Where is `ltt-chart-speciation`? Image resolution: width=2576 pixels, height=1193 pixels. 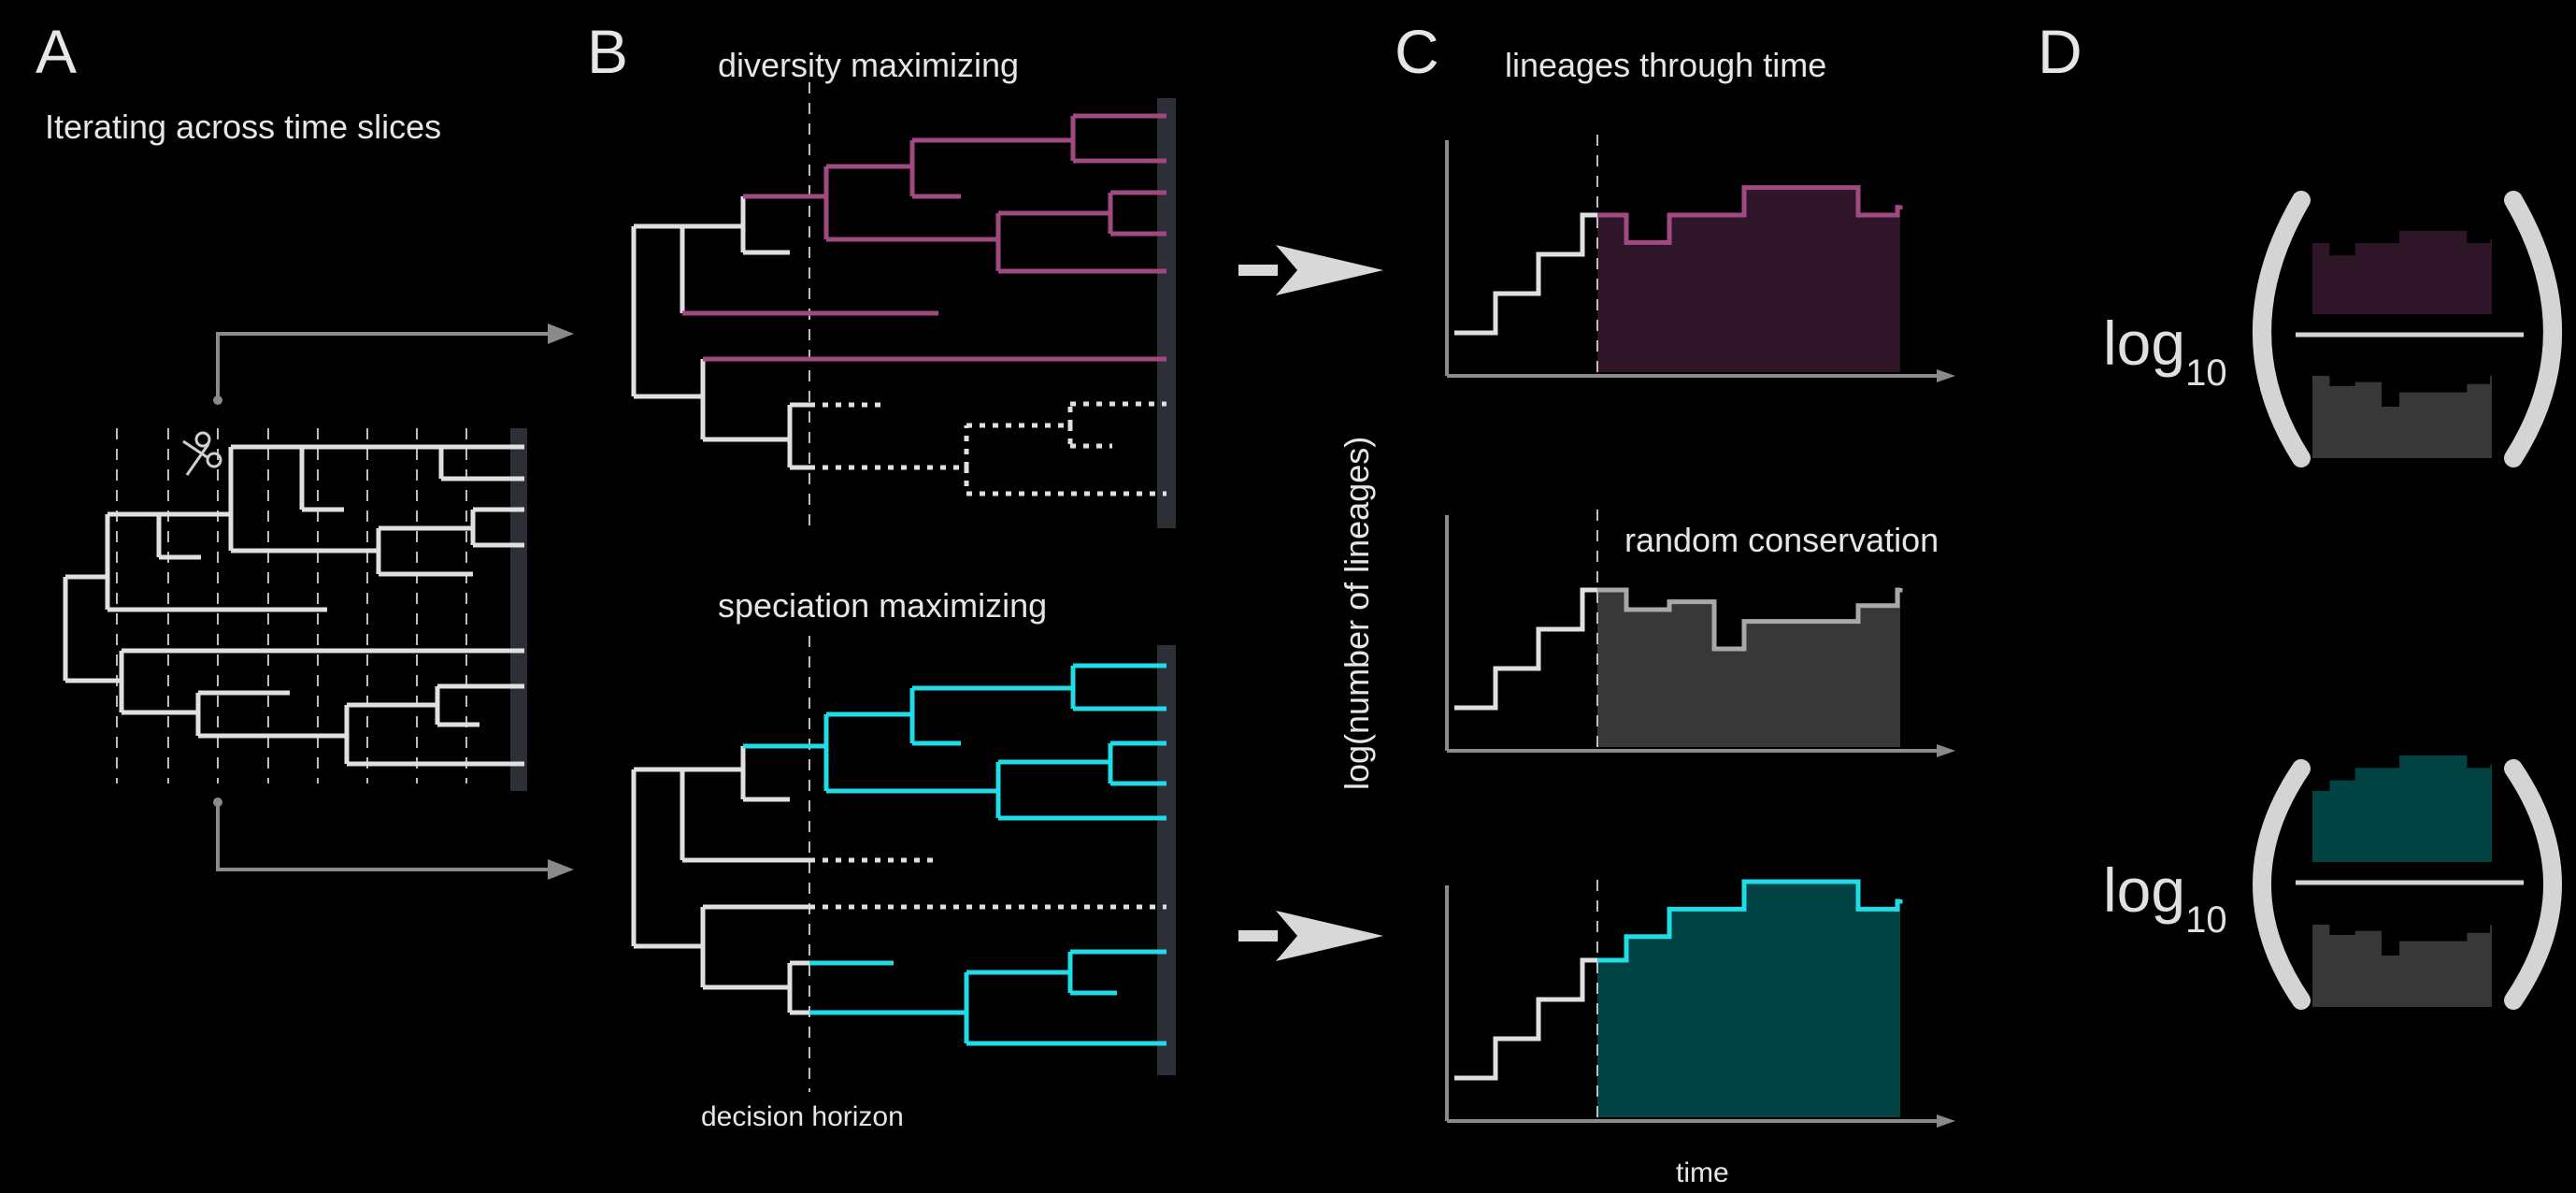
ltt-chart-speciation is located at coordinates (1700, 1003).